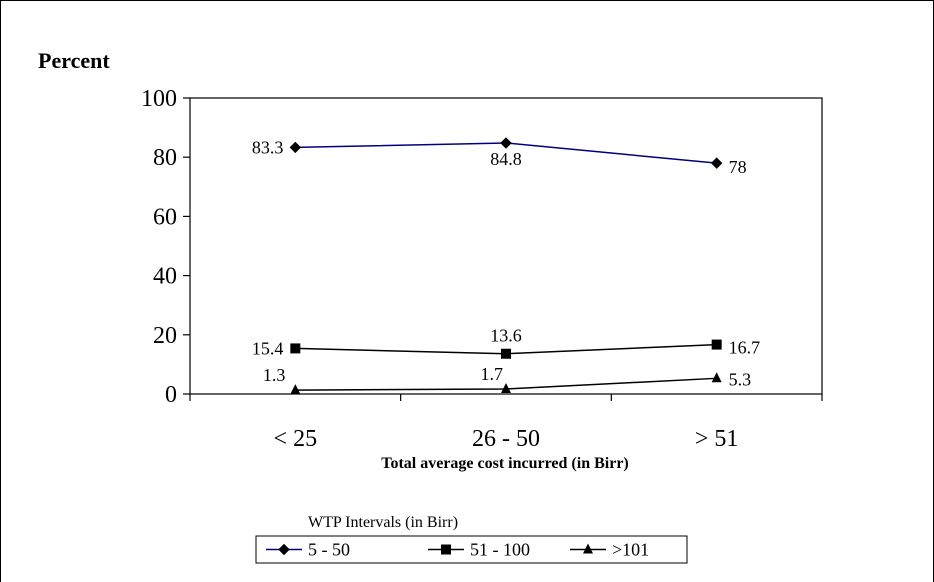  What do you see at coordinates (630, 550) in the screenshot?
I see `legend-label: >101` at bounding box center [630, 550].